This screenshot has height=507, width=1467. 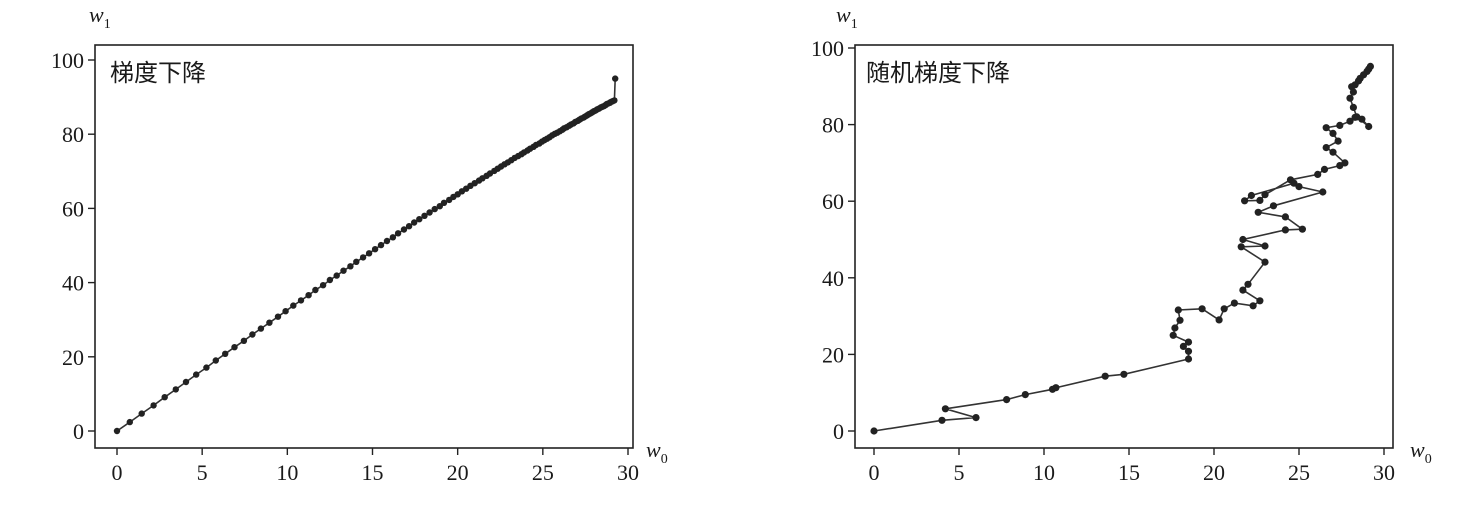 What do you see at coordinates (73, 208) in the screenshot?
I see `y-tick-label: 60` at bounding box center [73, 208].